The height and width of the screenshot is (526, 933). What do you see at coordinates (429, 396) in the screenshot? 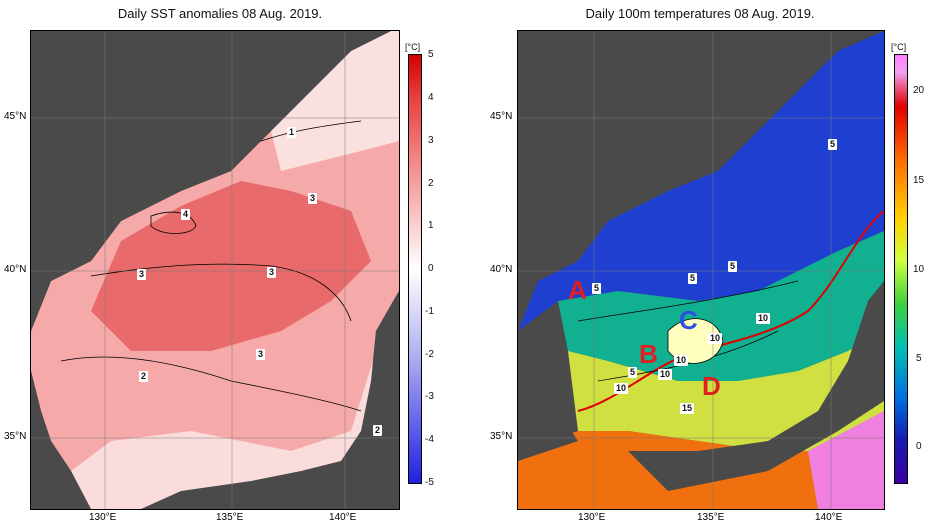
I see `colorbar-tick-label: -3` at bounding box center [429, 396].